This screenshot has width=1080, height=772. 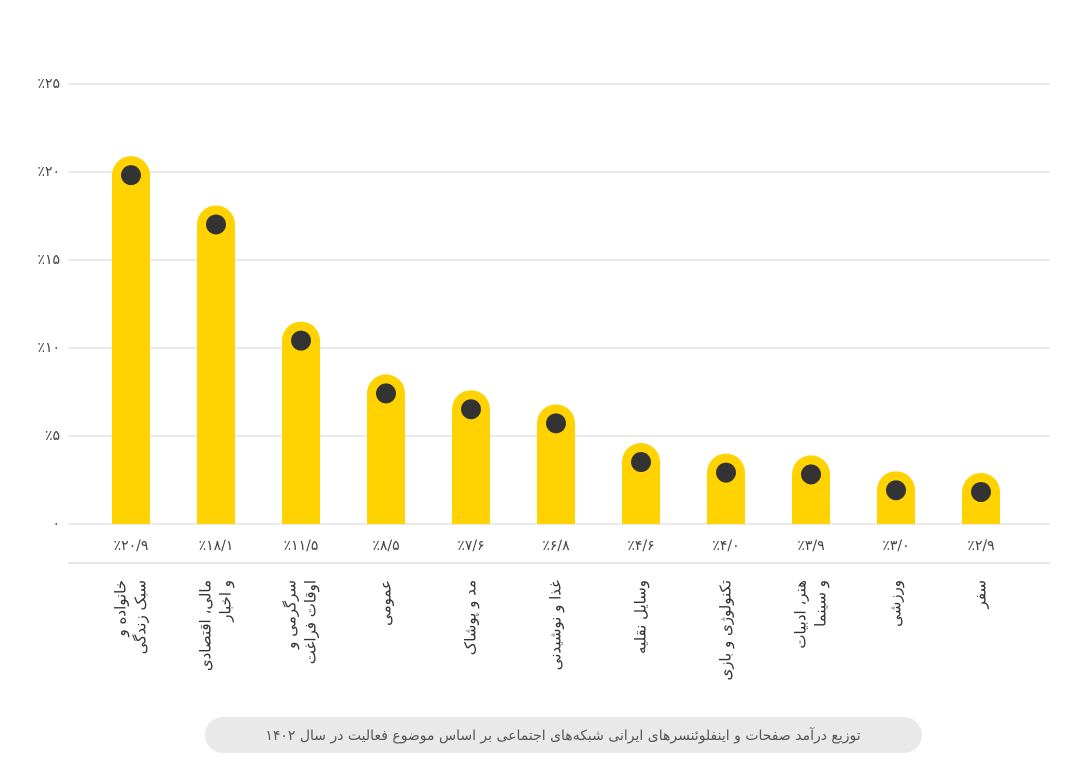 I want to click on y-tick-label: ٪۱۵, so click(x=48, y=260).